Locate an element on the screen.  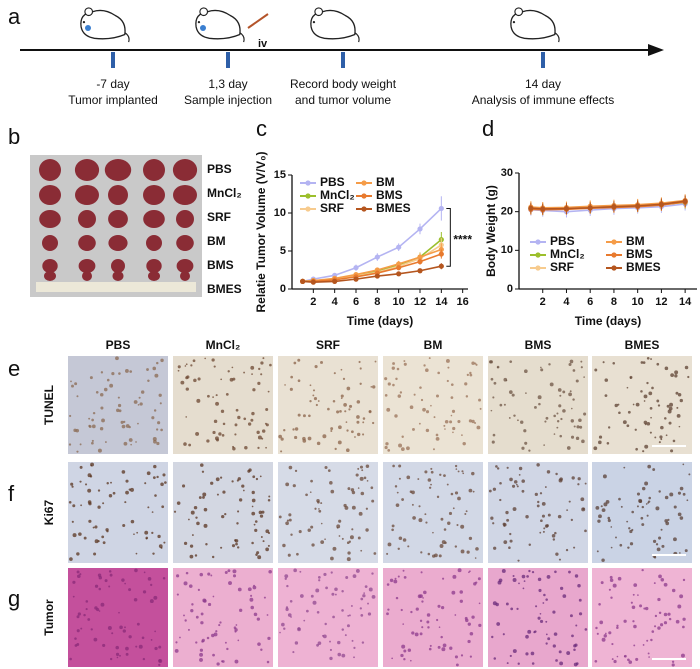
micrograph-texture is located at coordinates (537, 405).